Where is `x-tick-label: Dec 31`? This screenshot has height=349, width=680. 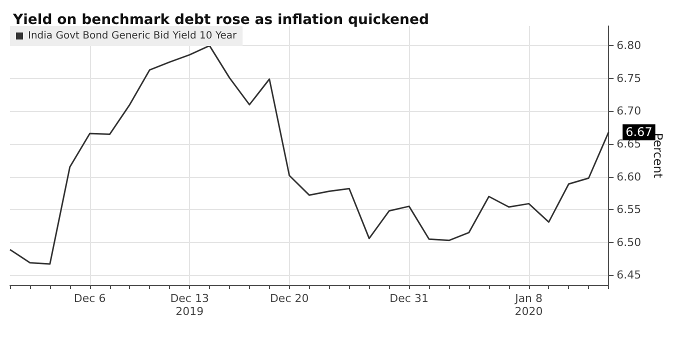
x-tick-label: Dec 31 is located at coordinates (409, 298).